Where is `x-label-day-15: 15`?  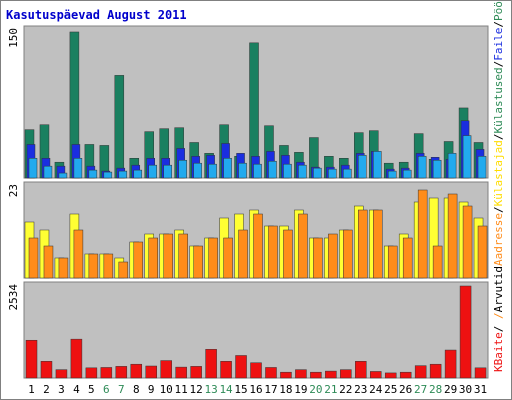
x-label-day-15: 15 is located at coordinates (240, 389).